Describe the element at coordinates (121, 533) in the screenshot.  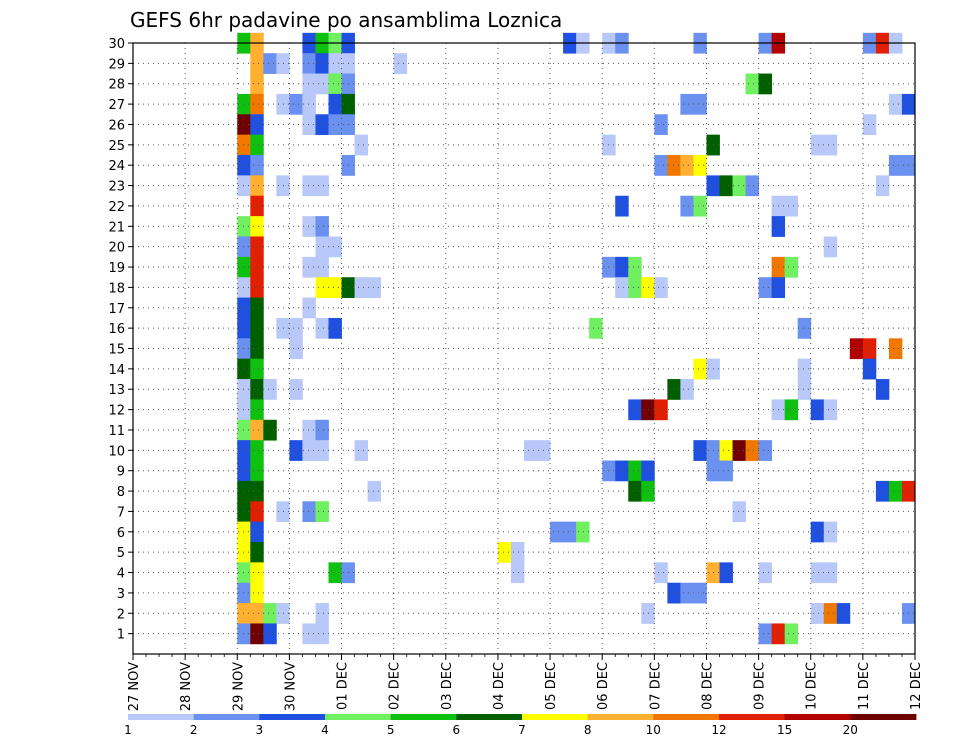
I see `y-tick-label: 6` at that location.